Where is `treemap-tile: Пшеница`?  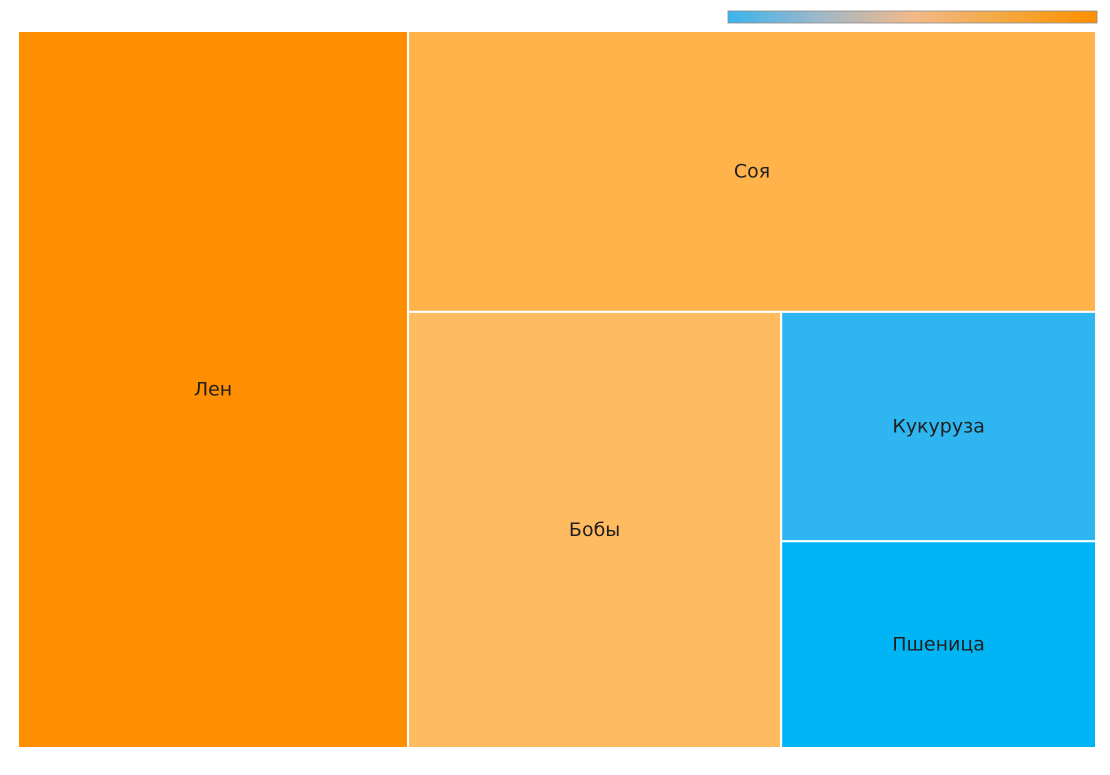
treemap-tile: Пшеница is located at coordinates (939, 644).